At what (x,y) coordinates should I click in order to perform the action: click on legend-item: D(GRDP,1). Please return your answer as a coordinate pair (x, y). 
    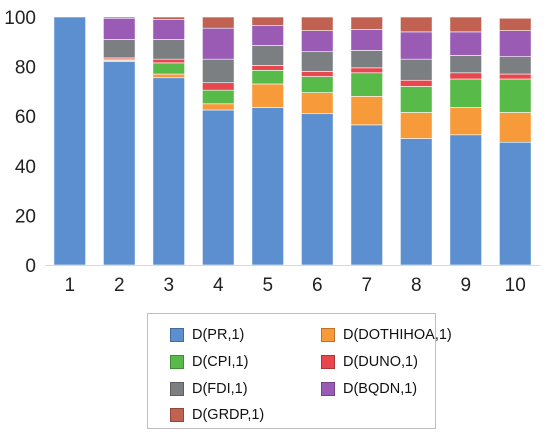
    Looking at the image, I should click on (217, 415).